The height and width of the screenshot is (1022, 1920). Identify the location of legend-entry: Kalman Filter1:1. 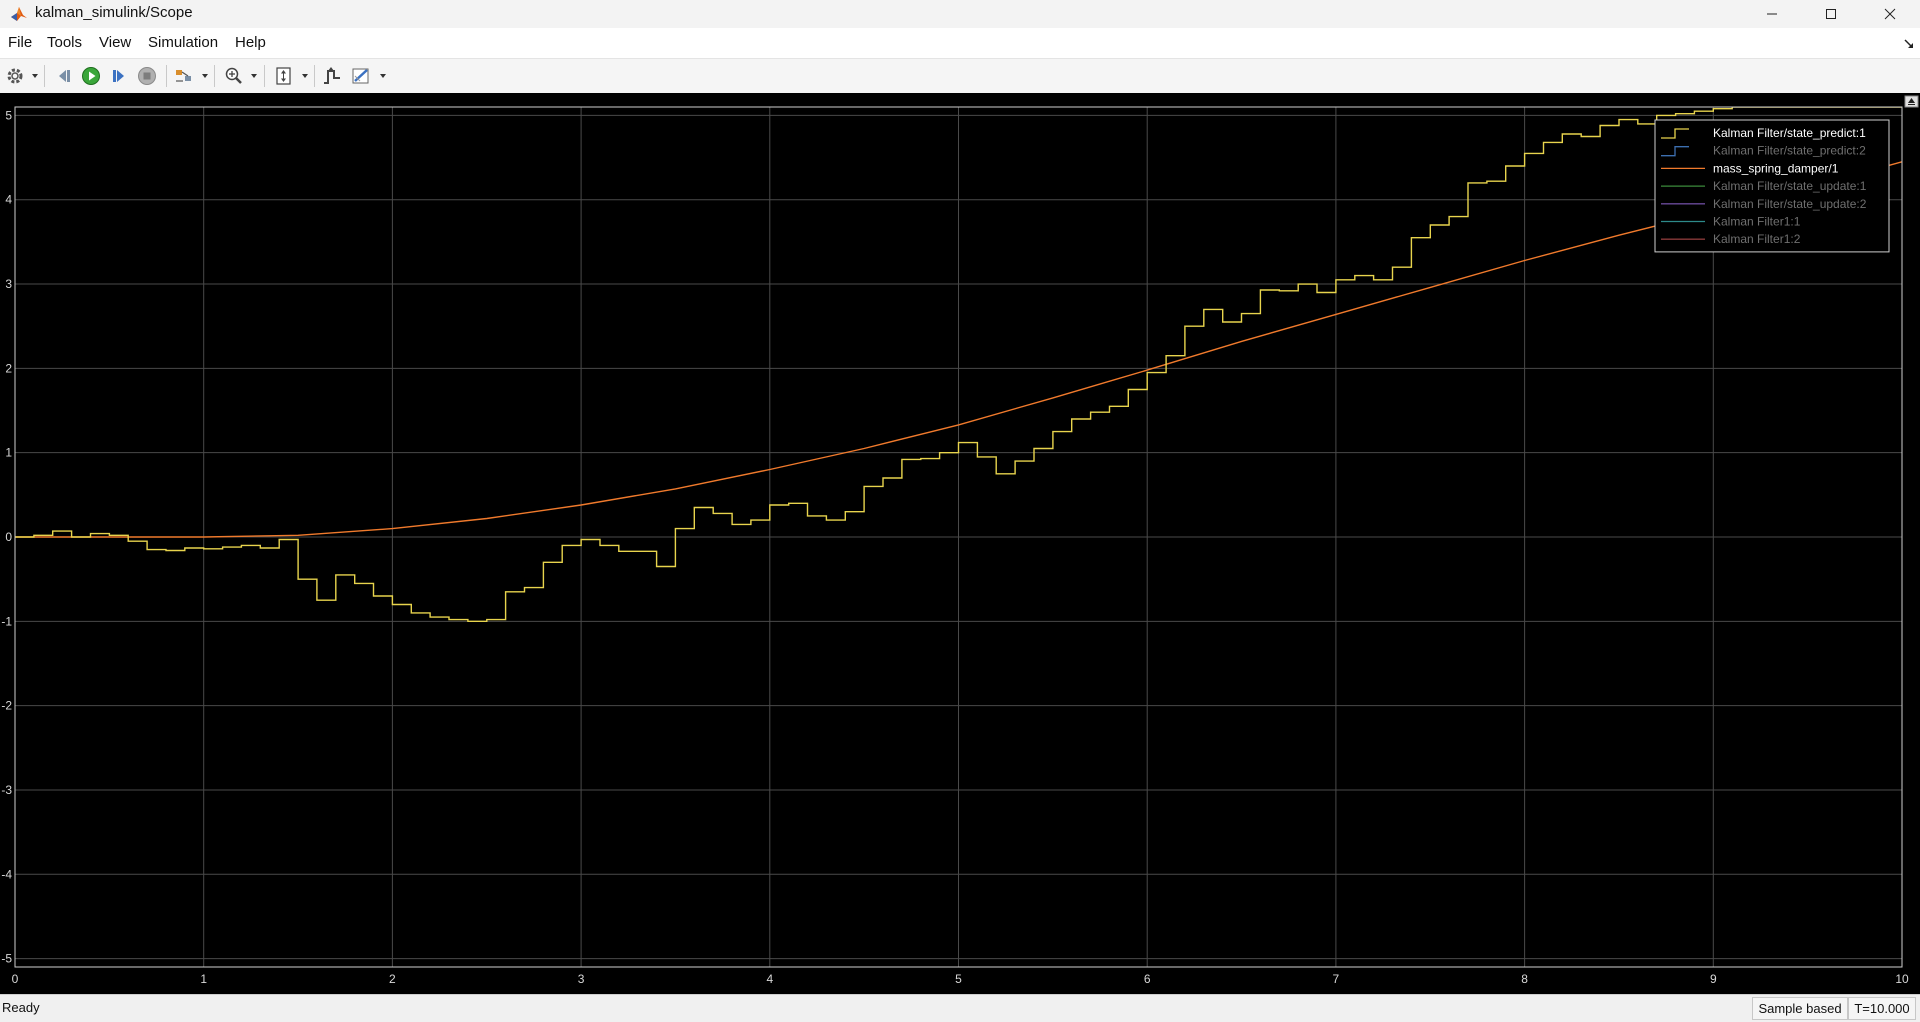
(1757, 222).